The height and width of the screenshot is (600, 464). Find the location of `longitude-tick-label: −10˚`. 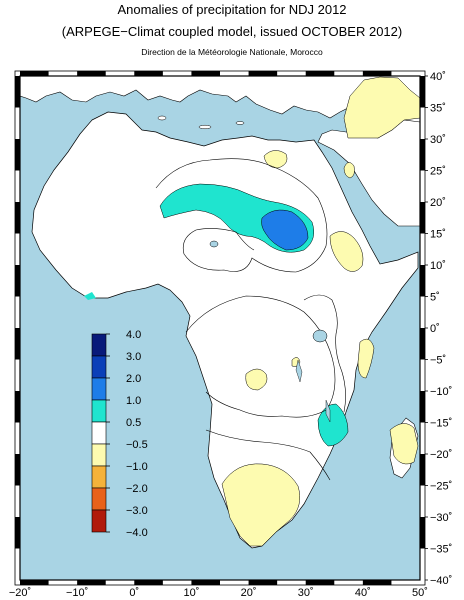

longitude-tick-label: −10˚ is located at coordinates (77, 593).